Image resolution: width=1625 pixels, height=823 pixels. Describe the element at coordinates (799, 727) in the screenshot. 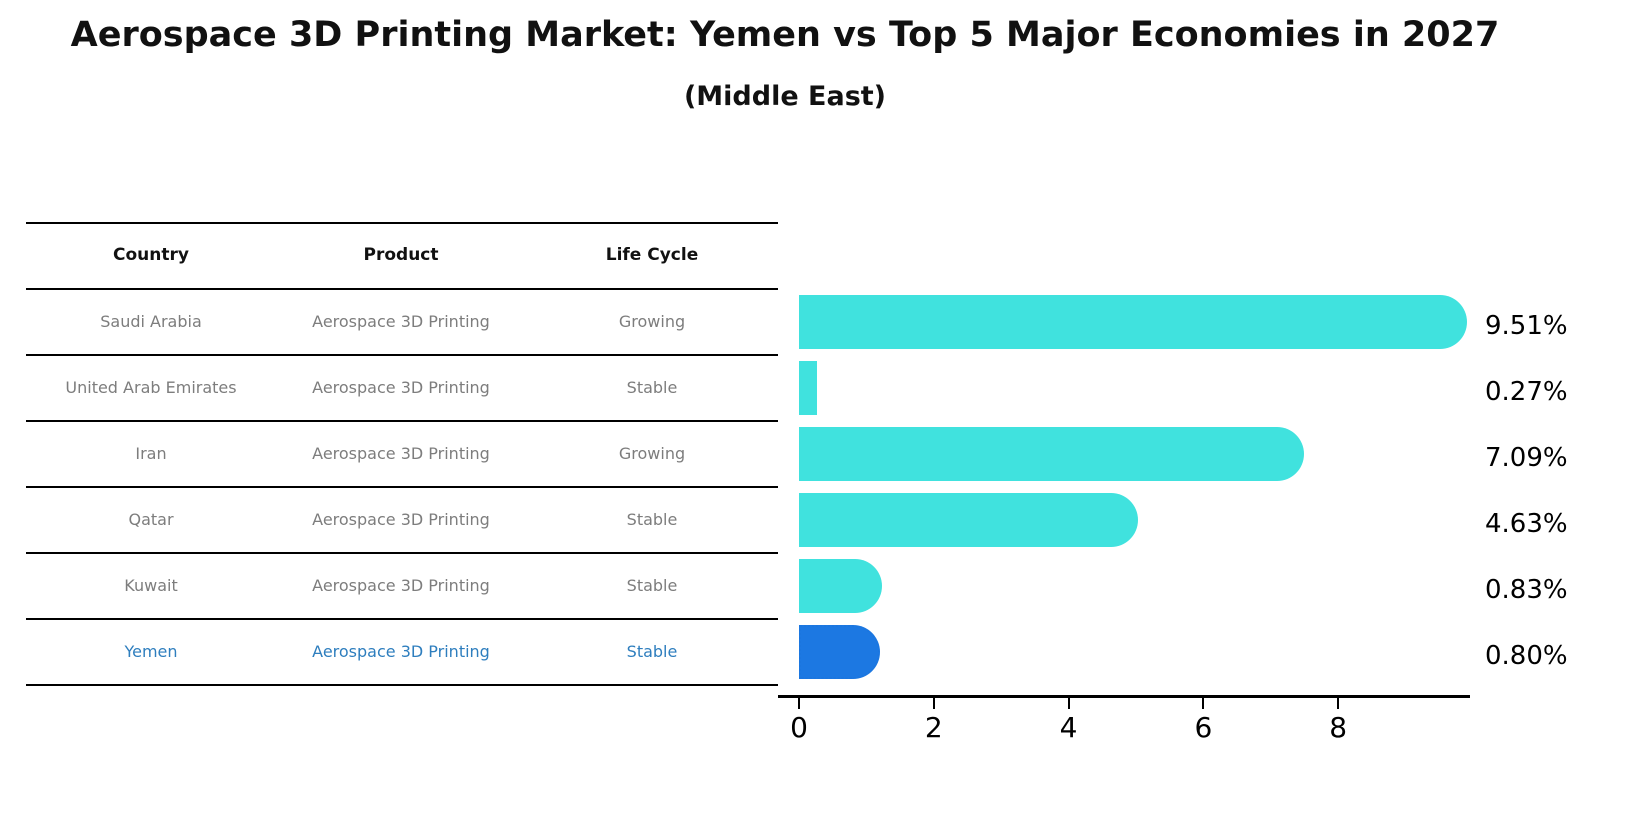

I see `x-tick-label: 0` at that location.